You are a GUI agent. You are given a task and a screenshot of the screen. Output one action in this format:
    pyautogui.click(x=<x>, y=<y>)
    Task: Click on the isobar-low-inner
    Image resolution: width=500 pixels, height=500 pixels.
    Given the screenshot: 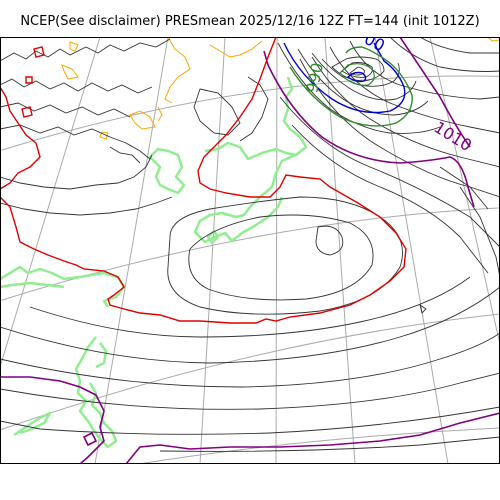 What is the action you would take?
    pyautogui.click(x=344, y=78)
    